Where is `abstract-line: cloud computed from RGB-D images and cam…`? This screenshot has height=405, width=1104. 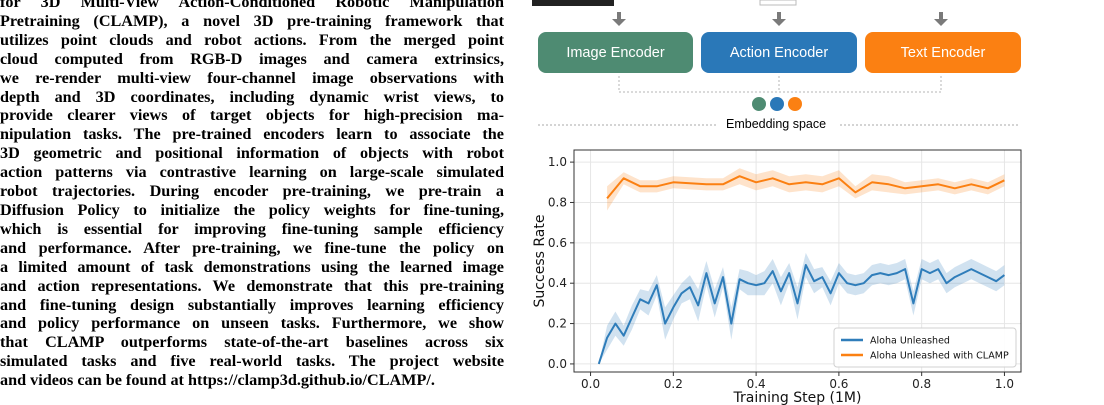 abstract-line: cloud computed from RGB-D images and cam… is located at coordinates (252, 58).